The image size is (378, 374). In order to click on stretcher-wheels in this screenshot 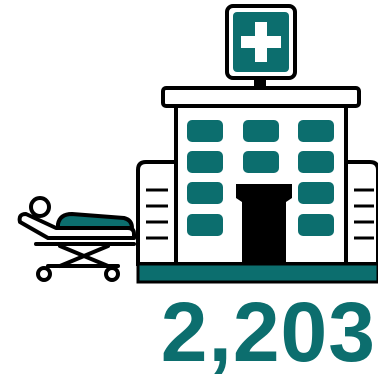, I will do `click(78, 274)`.